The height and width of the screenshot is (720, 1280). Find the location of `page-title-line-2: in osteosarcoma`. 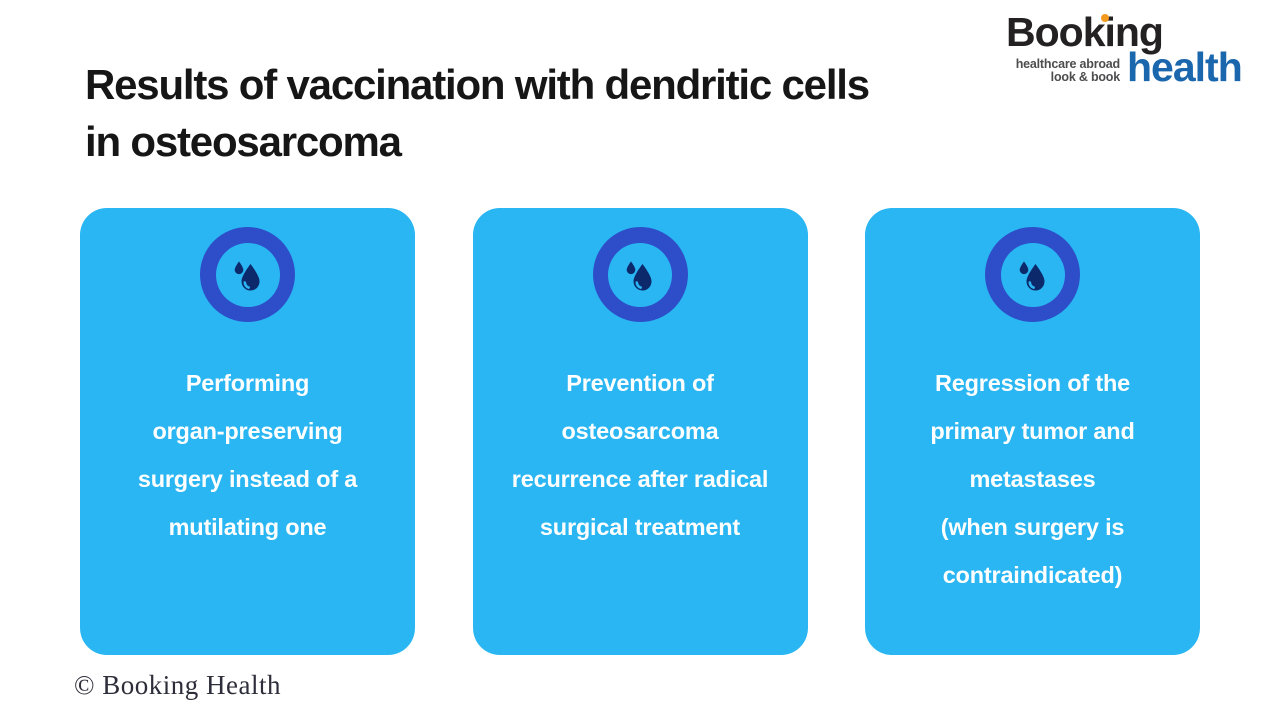

page-title-line-2: in osteosarcoma is located at coordinates (243, 141).